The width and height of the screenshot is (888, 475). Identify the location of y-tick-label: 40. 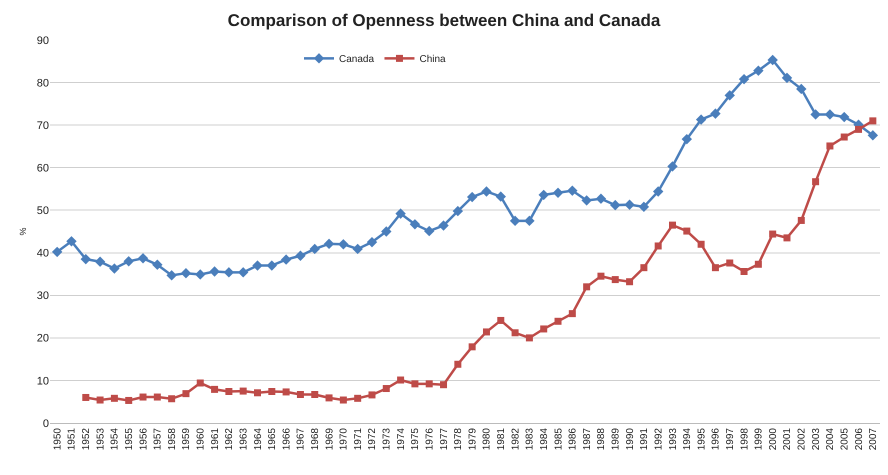
(42, 254).